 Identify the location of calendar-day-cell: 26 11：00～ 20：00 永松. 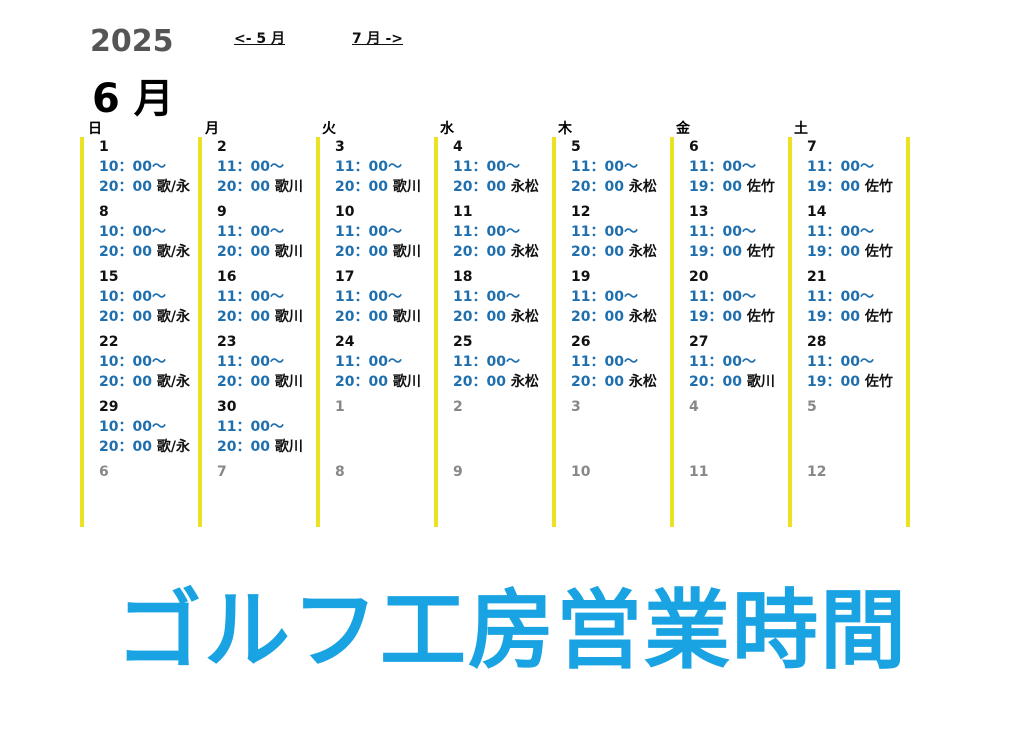
(623, 364).